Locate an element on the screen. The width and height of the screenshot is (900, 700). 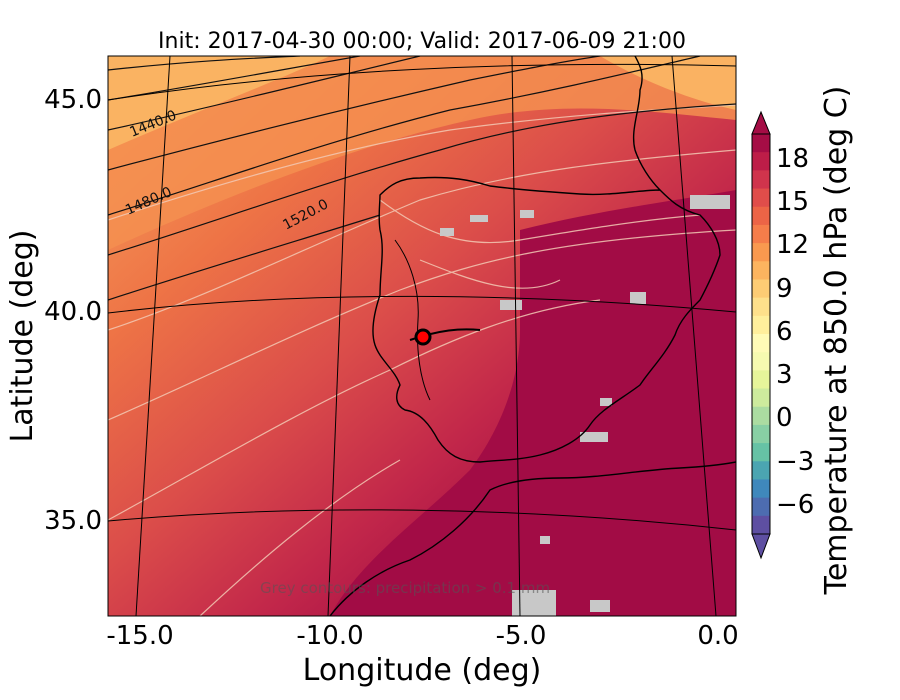
colorbar-top-arrow is located at coordinates (761, 122).